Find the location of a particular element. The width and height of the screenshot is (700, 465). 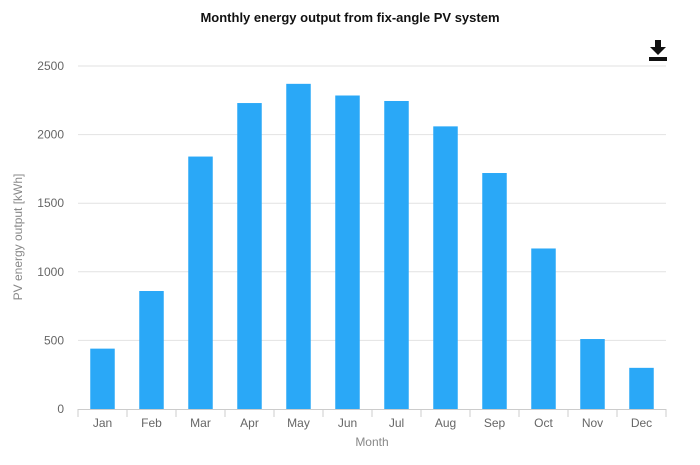

bar-mar is located at coordinates (200, 282).